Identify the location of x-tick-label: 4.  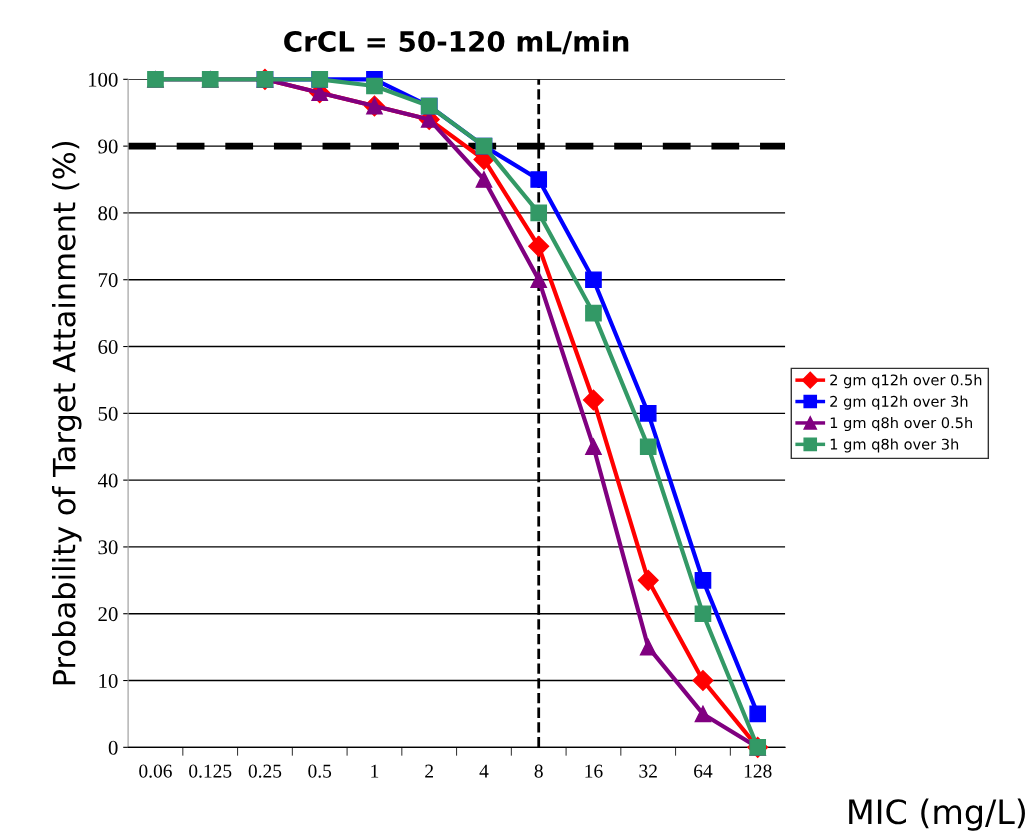
(484, 771).